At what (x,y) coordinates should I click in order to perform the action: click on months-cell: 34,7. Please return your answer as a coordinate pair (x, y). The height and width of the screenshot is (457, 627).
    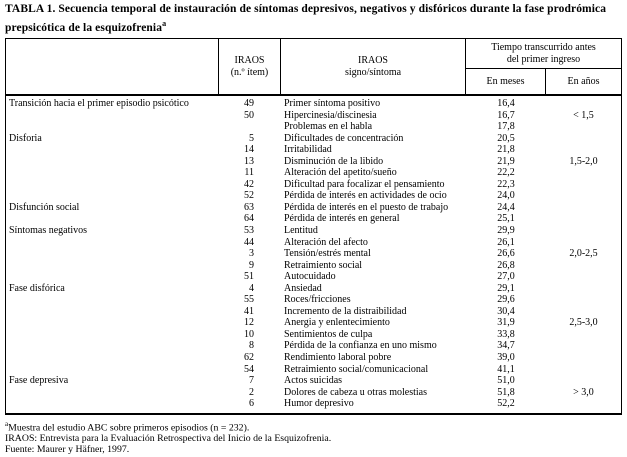
    Looking at the image, I should click on (506, 346).